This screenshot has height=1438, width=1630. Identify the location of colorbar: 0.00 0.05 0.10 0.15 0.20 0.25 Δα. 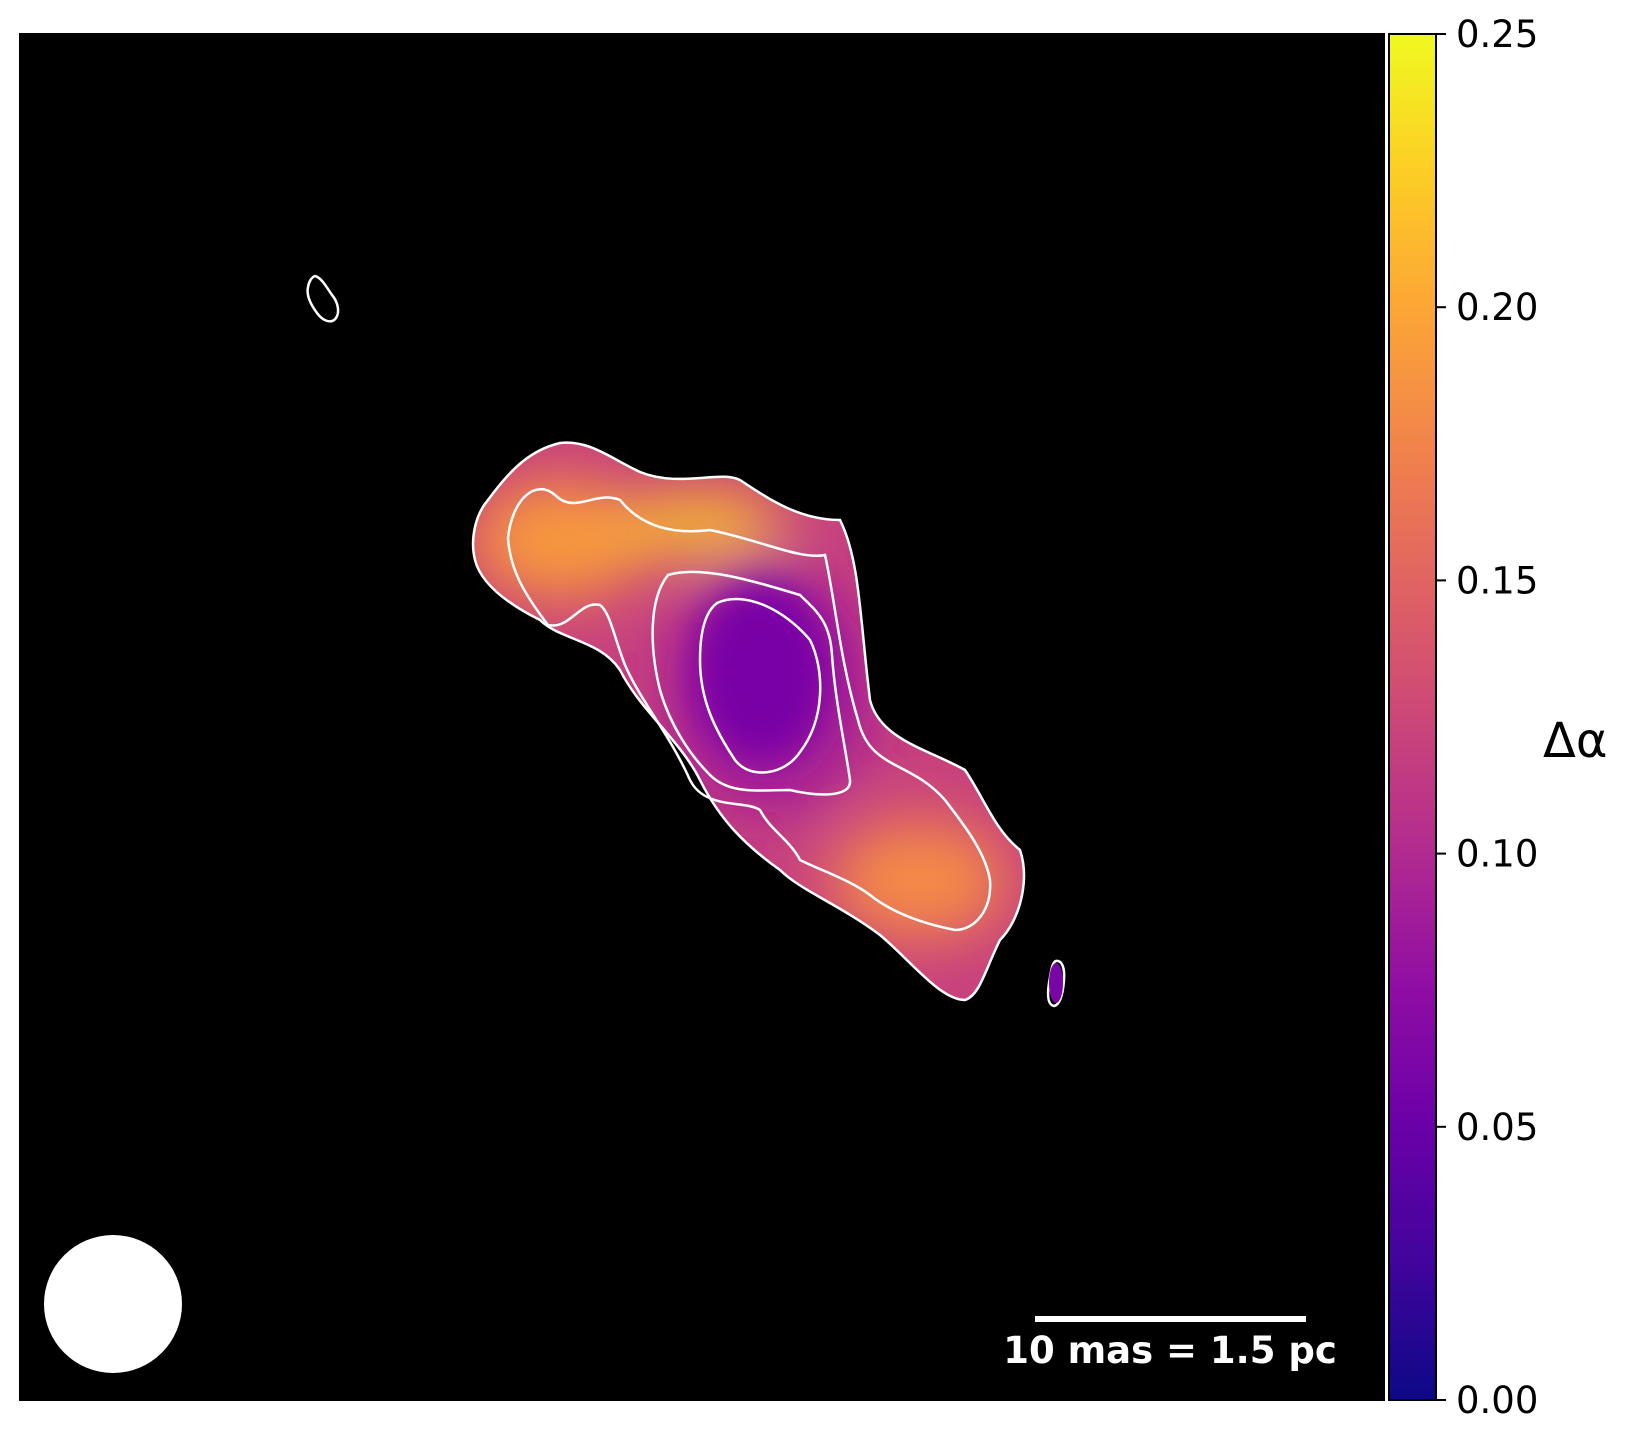
(1497, 717).